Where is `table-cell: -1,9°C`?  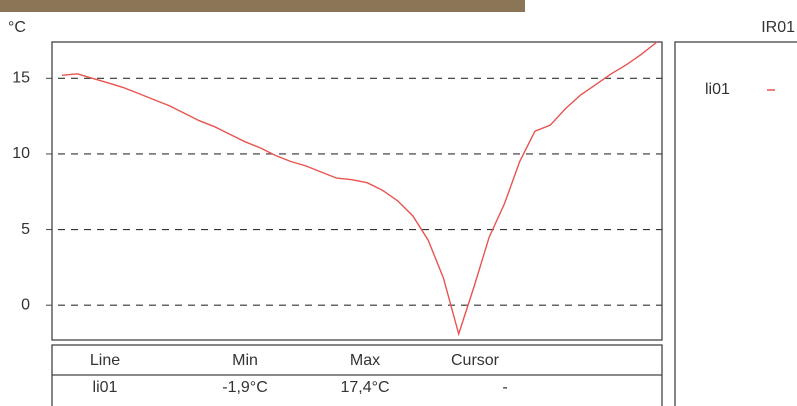 table-cell: -1,9°C is located at coordinates (245, 387).